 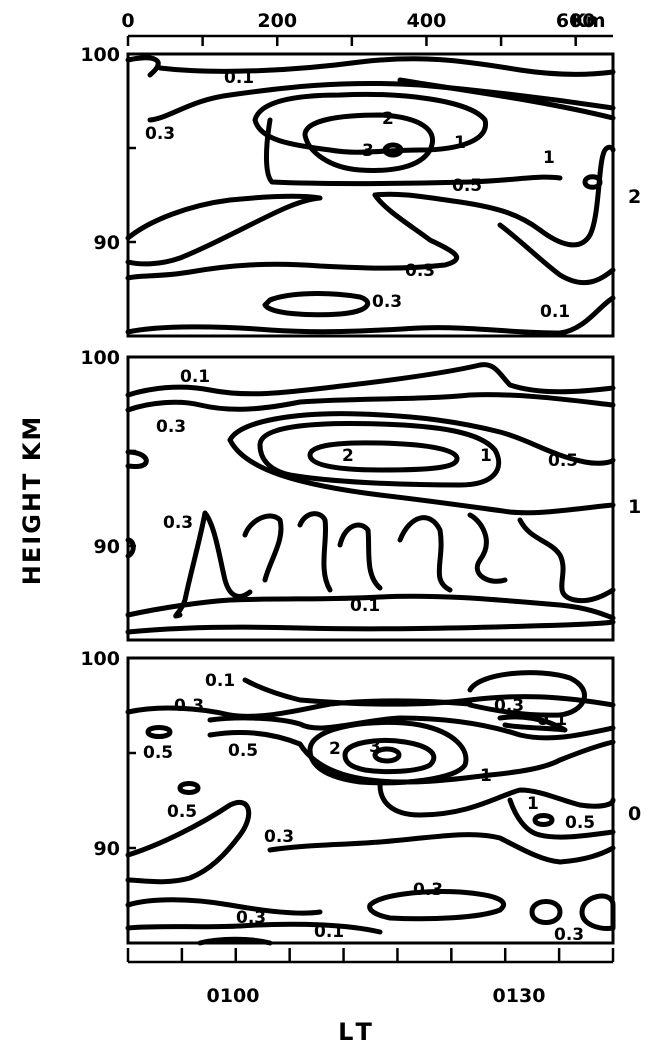 I want to click on y-axis-title: HEIGHT KM, so click(x=32, y=500).